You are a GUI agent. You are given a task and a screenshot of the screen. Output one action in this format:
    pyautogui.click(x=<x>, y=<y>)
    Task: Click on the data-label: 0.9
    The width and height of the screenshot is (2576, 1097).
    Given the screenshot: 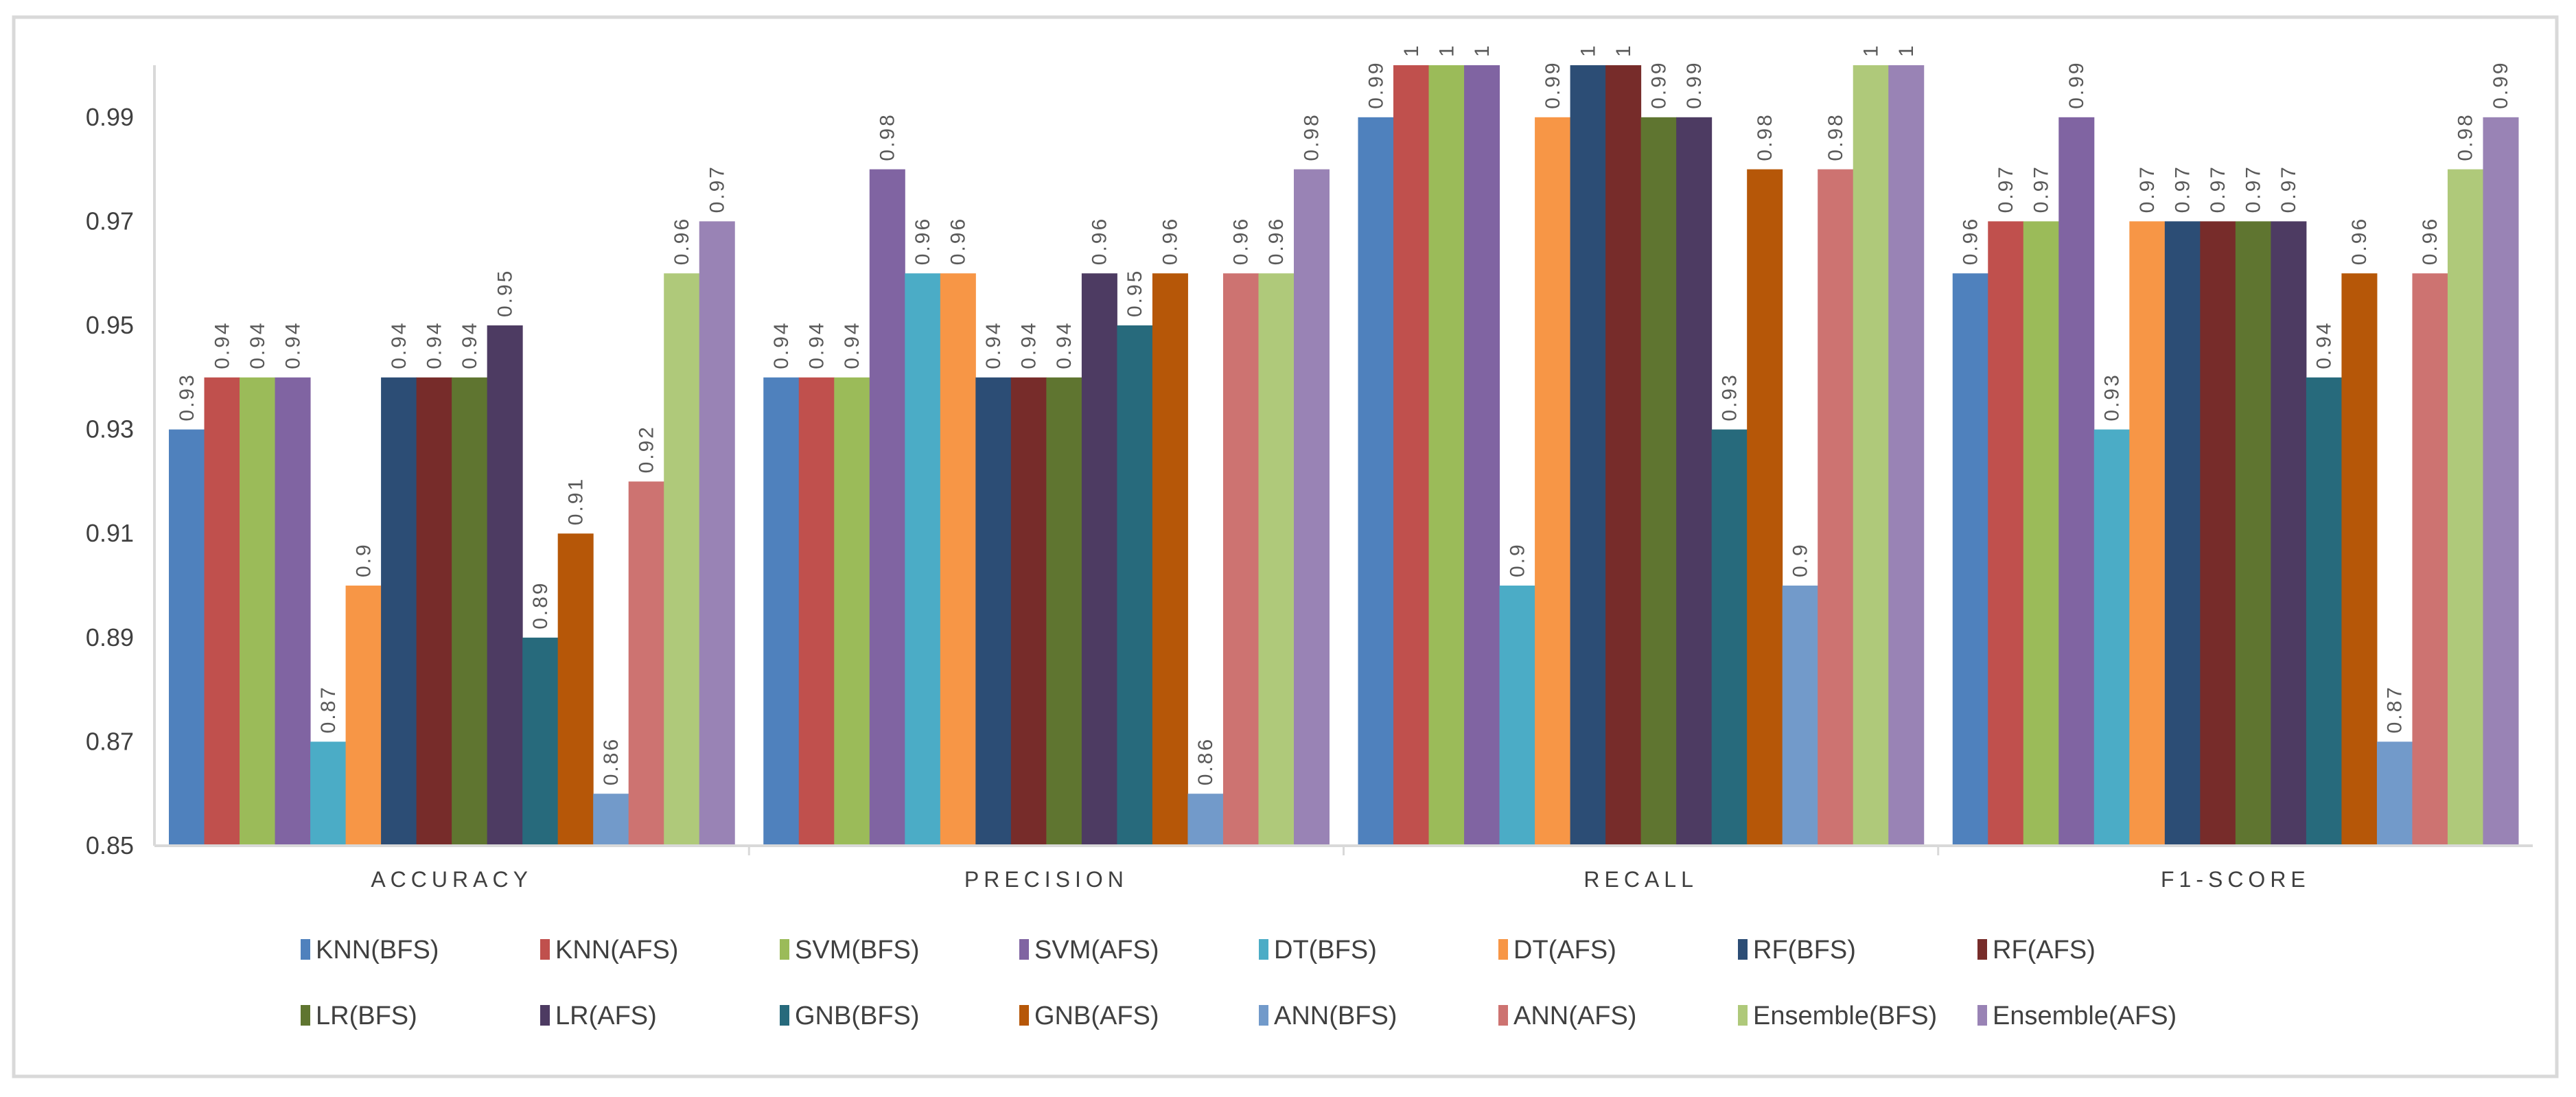 What is the action you would take?
    pyautogui.click(x=1800, y=559)
    